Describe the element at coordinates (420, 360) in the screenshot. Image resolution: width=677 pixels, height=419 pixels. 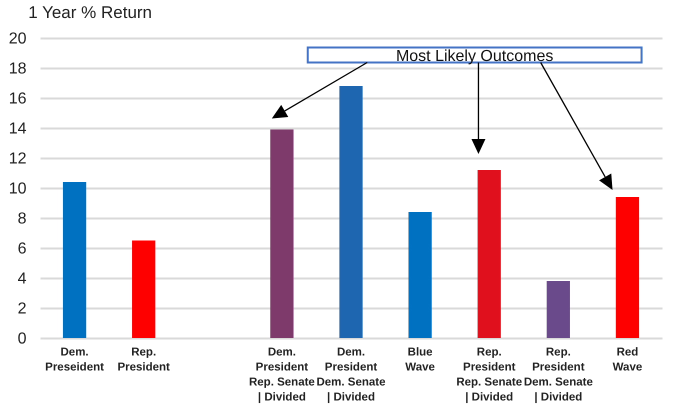
I see `x-tick-label: Blue Wave` at that location.